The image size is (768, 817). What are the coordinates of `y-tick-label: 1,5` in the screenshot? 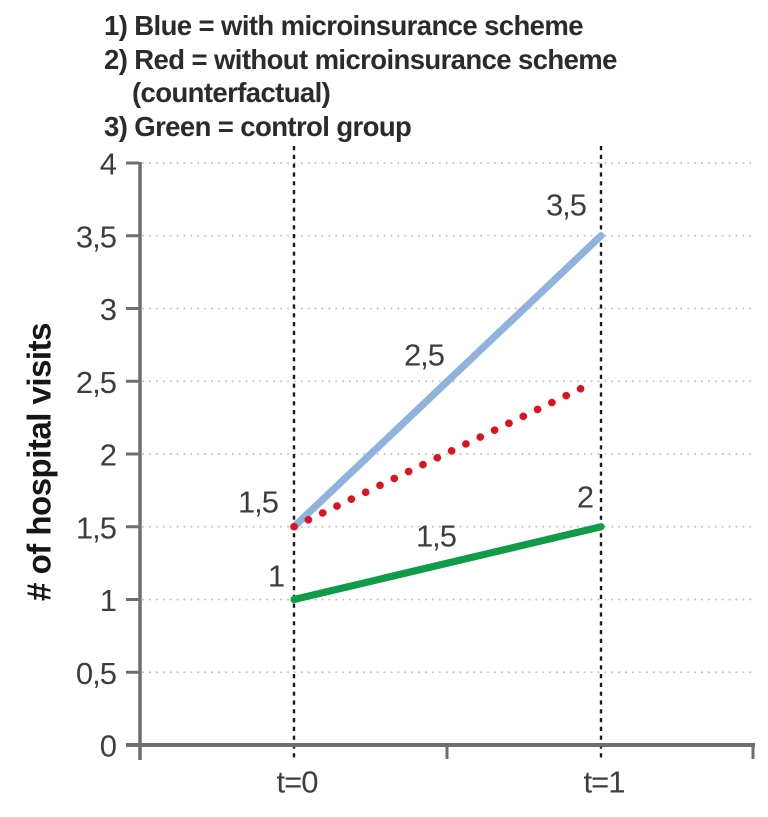 It's located at (96, 527).